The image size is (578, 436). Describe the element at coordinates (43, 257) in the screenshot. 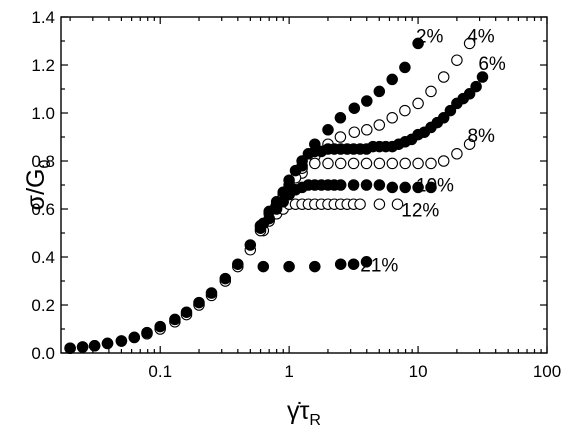

I see `y-tick-label: 0.4` at that location.